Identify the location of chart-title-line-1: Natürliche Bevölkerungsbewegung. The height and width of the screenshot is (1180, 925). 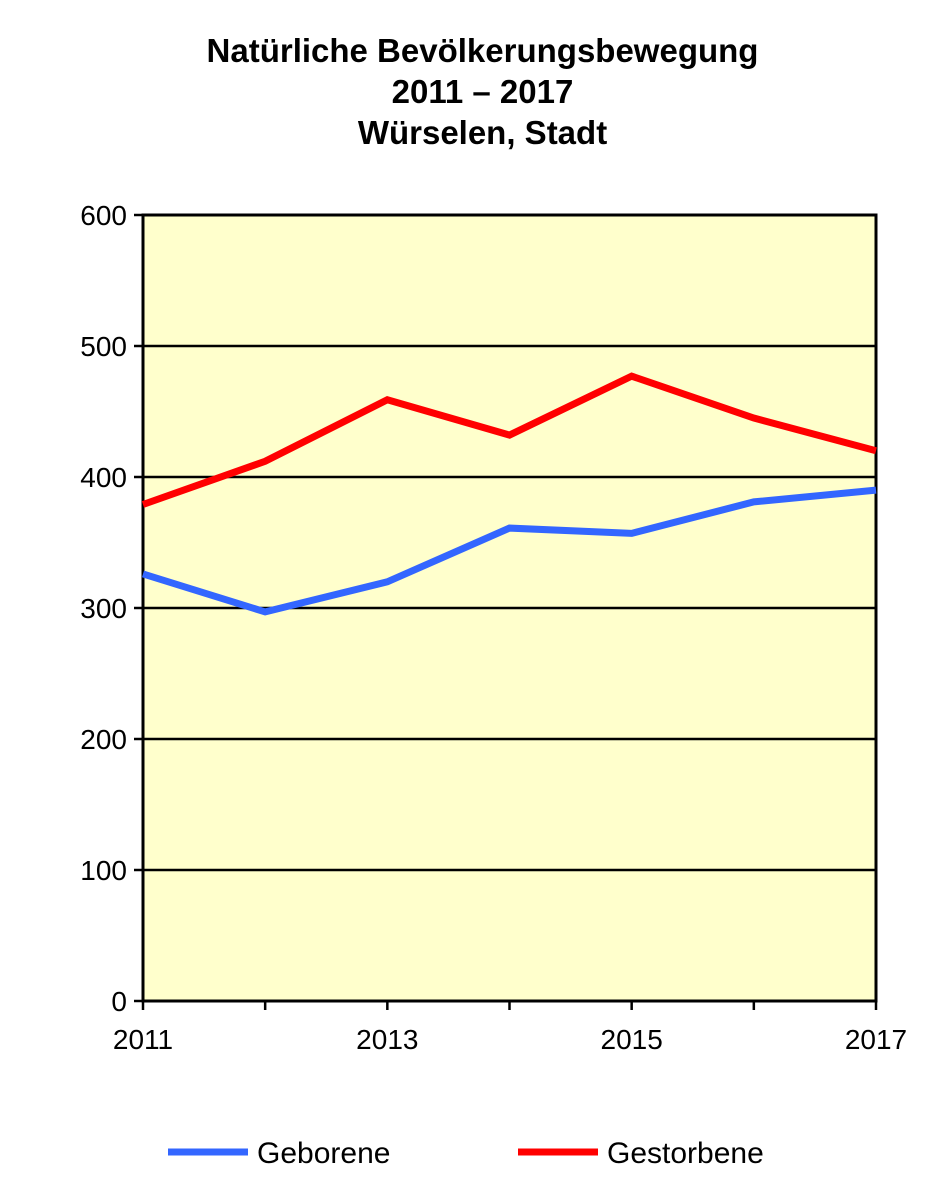
(482, 50).